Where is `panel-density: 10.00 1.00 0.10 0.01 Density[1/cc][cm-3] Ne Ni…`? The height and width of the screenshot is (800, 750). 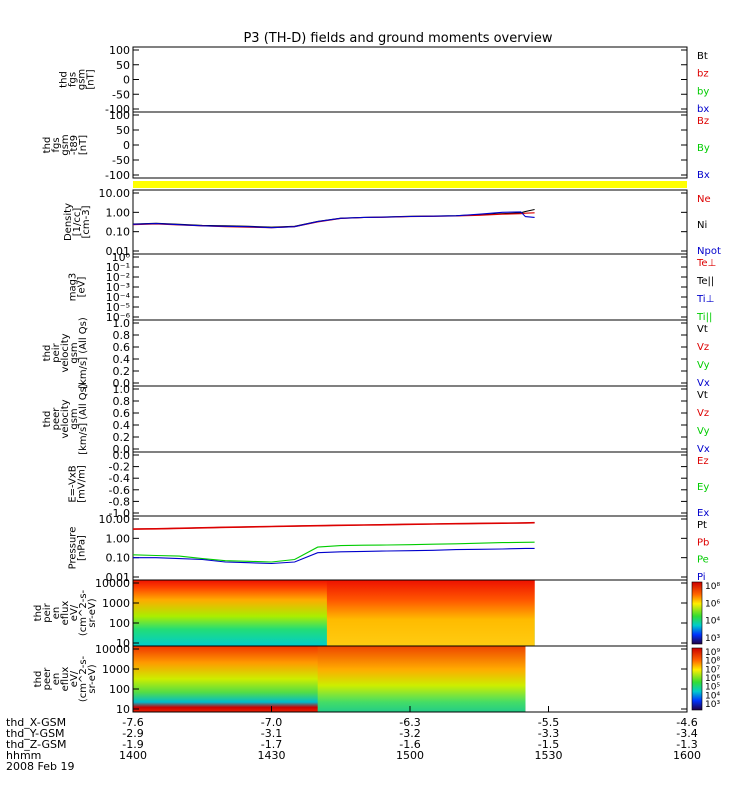 panel-density: 10.00 1.00 0.10 0.01 Density[1/cc][cm-3] Ne Ni… is located at coordinates (392, 222).